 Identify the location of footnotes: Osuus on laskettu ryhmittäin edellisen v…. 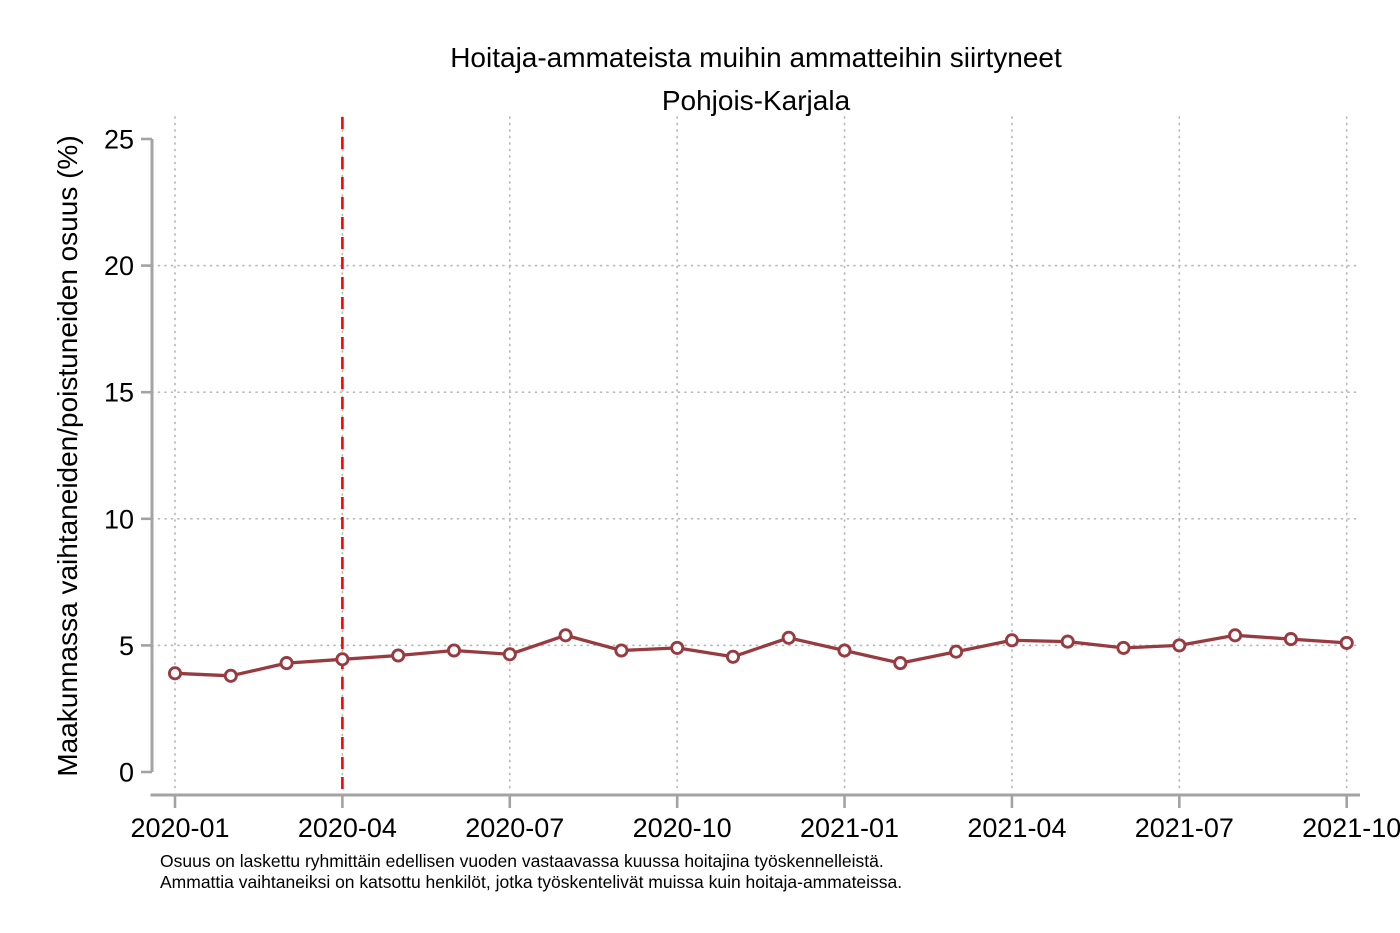
(531, 872).